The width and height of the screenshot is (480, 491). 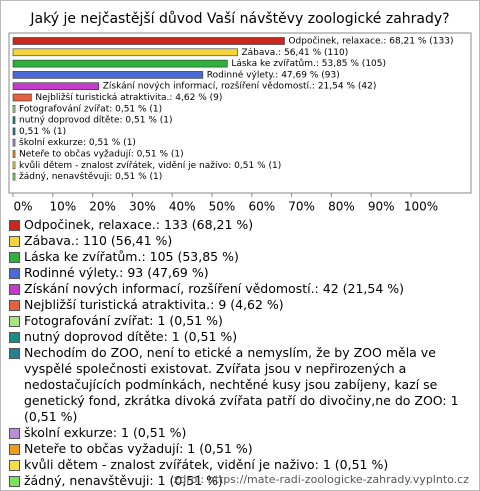 What do you see at coordinates (123, 480) in the screenshot?
I see `legend-label: žádný, nenavštěvuji: 1 (0,51 %)` at bounding box center [123, 480].